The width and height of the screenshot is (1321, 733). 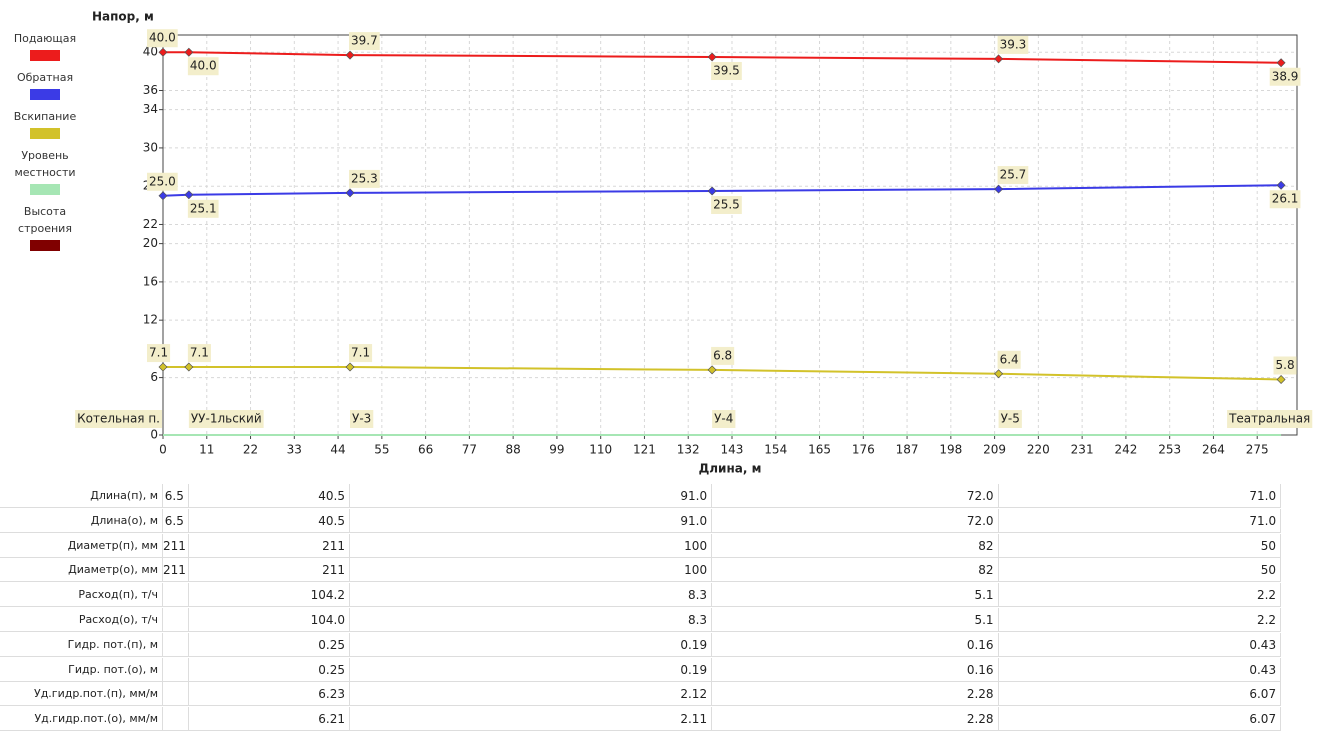 What do you see at coordinates (250, 450) in the screenshot?
I see `x-tick-label: 22` at bounding box center [250, 450].